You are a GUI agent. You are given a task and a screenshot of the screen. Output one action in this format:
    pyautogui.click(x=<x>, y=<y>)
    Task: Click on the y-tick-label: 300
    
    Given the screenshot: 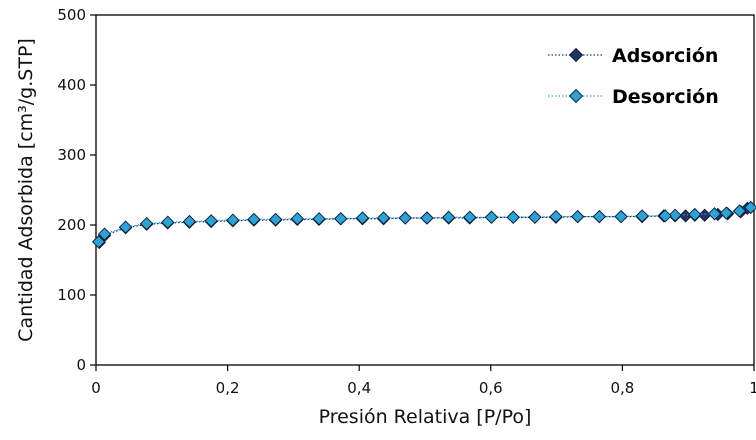 What is the action you would take?
    pyautogui.click(x=71, y=155)
    